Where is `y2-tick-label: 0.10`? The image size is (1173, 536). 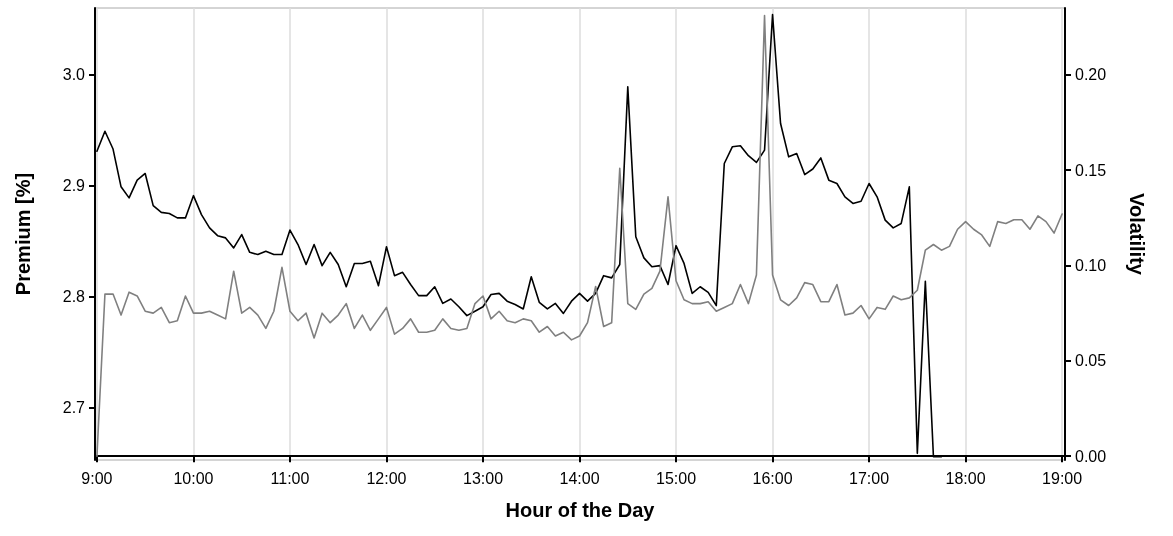 y2-tick-label: 0.10 is located at coordinates (1091, 265).